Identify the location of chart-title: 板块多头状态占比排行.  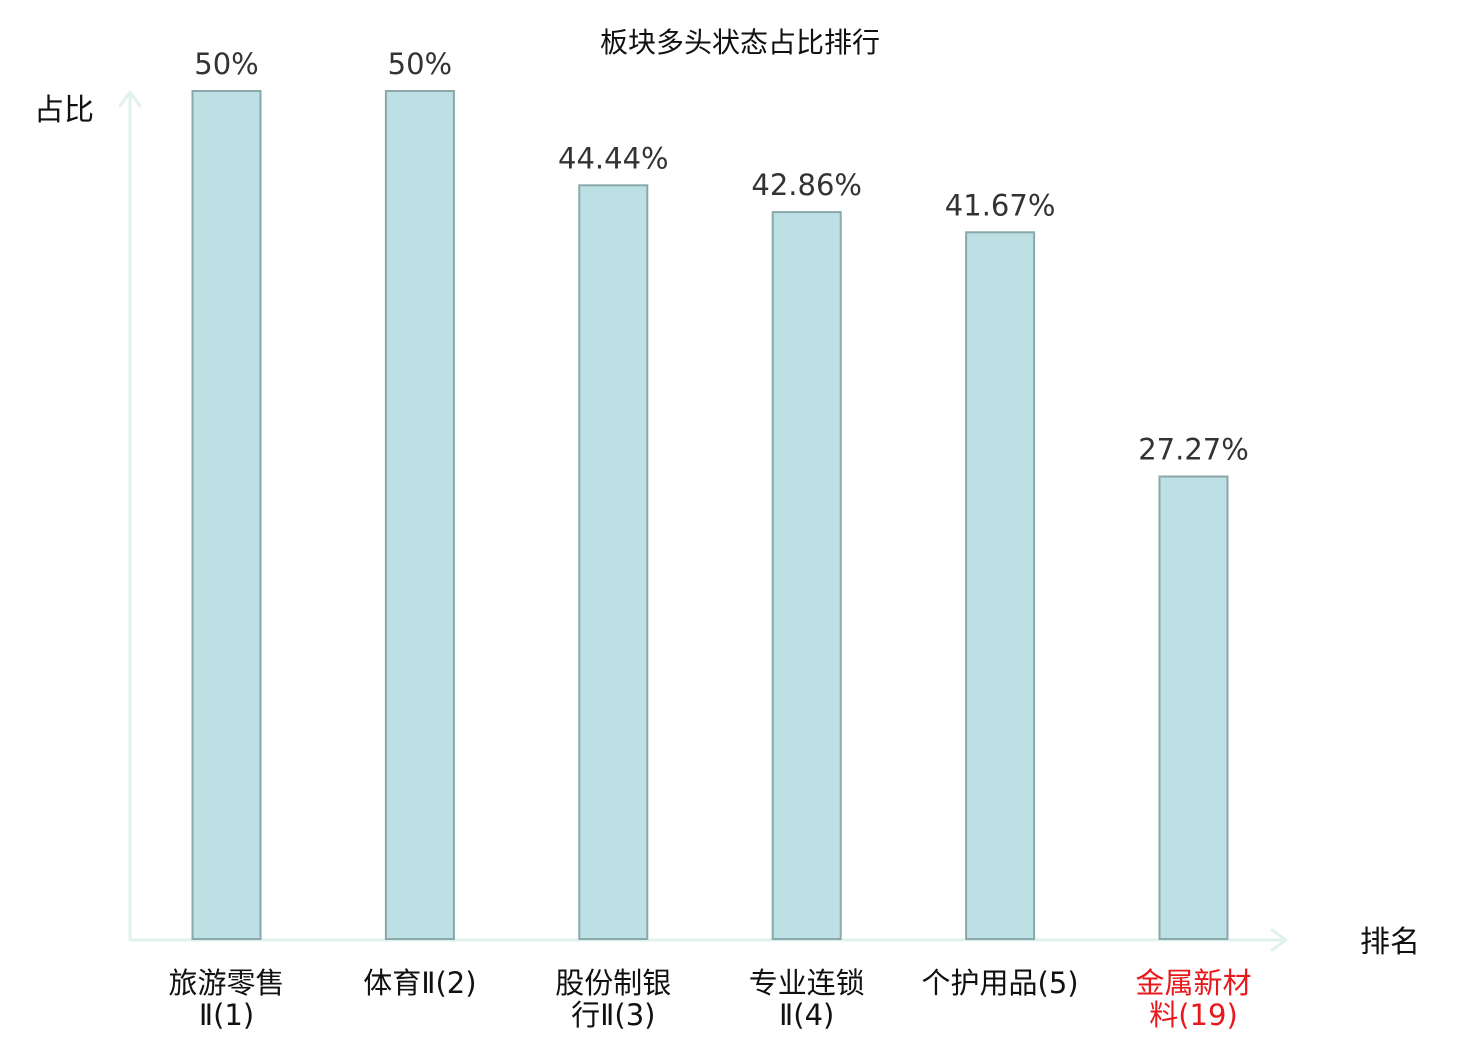
(740, 42).